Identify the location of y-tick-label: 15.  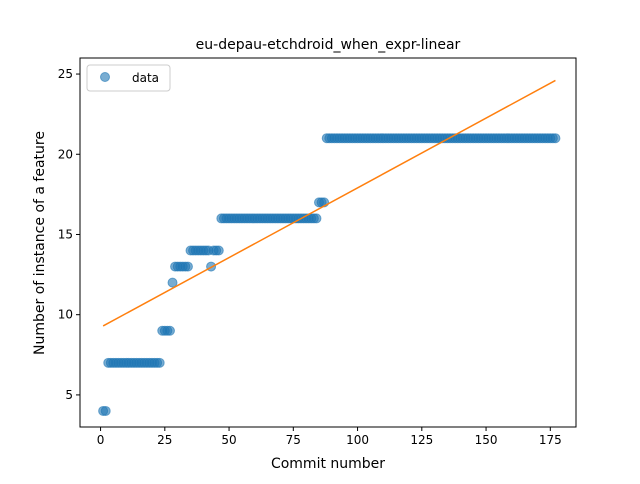
(65, 234).